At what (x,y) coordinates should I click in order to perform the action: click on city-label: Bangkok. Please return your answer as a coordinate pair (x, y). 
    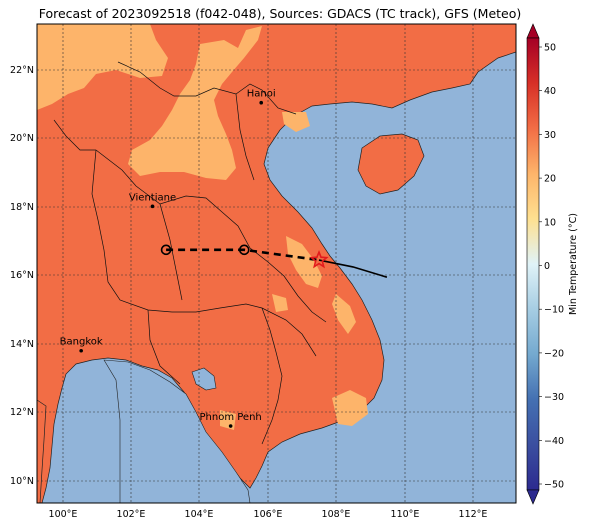
    Looking at the image, I should click on (81, 342).